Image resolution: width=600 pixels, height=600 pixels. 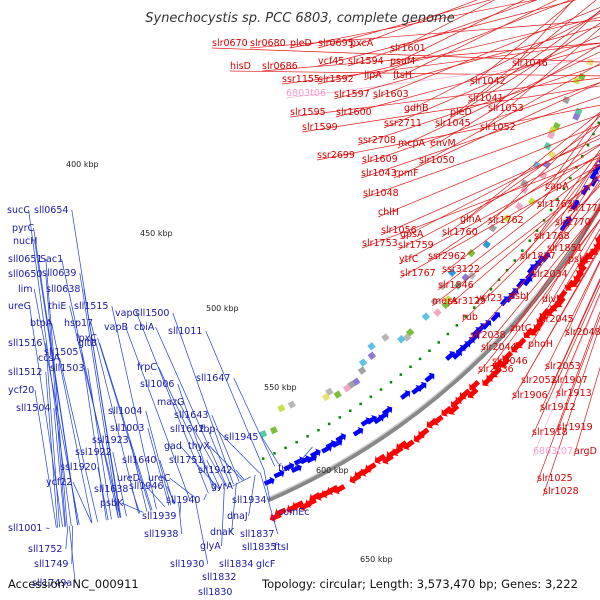 What do you see at coordinates (241, 437) in the screenshot?
I see `reverse-gene-label: sll1945` at bounding box center [241, 437].